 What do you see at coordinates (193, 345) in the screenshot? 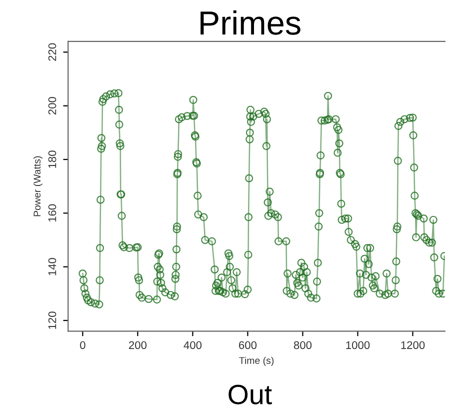
I see `x-tick-label: 400` at bounding box center [193, 345].